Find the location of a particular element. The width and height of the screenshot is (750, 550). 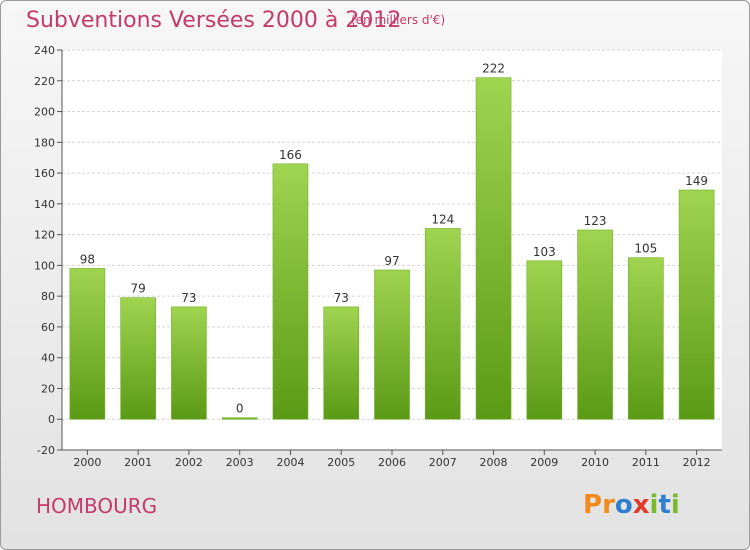

y-tick-label: 0 is located at coordinates (51, 419).